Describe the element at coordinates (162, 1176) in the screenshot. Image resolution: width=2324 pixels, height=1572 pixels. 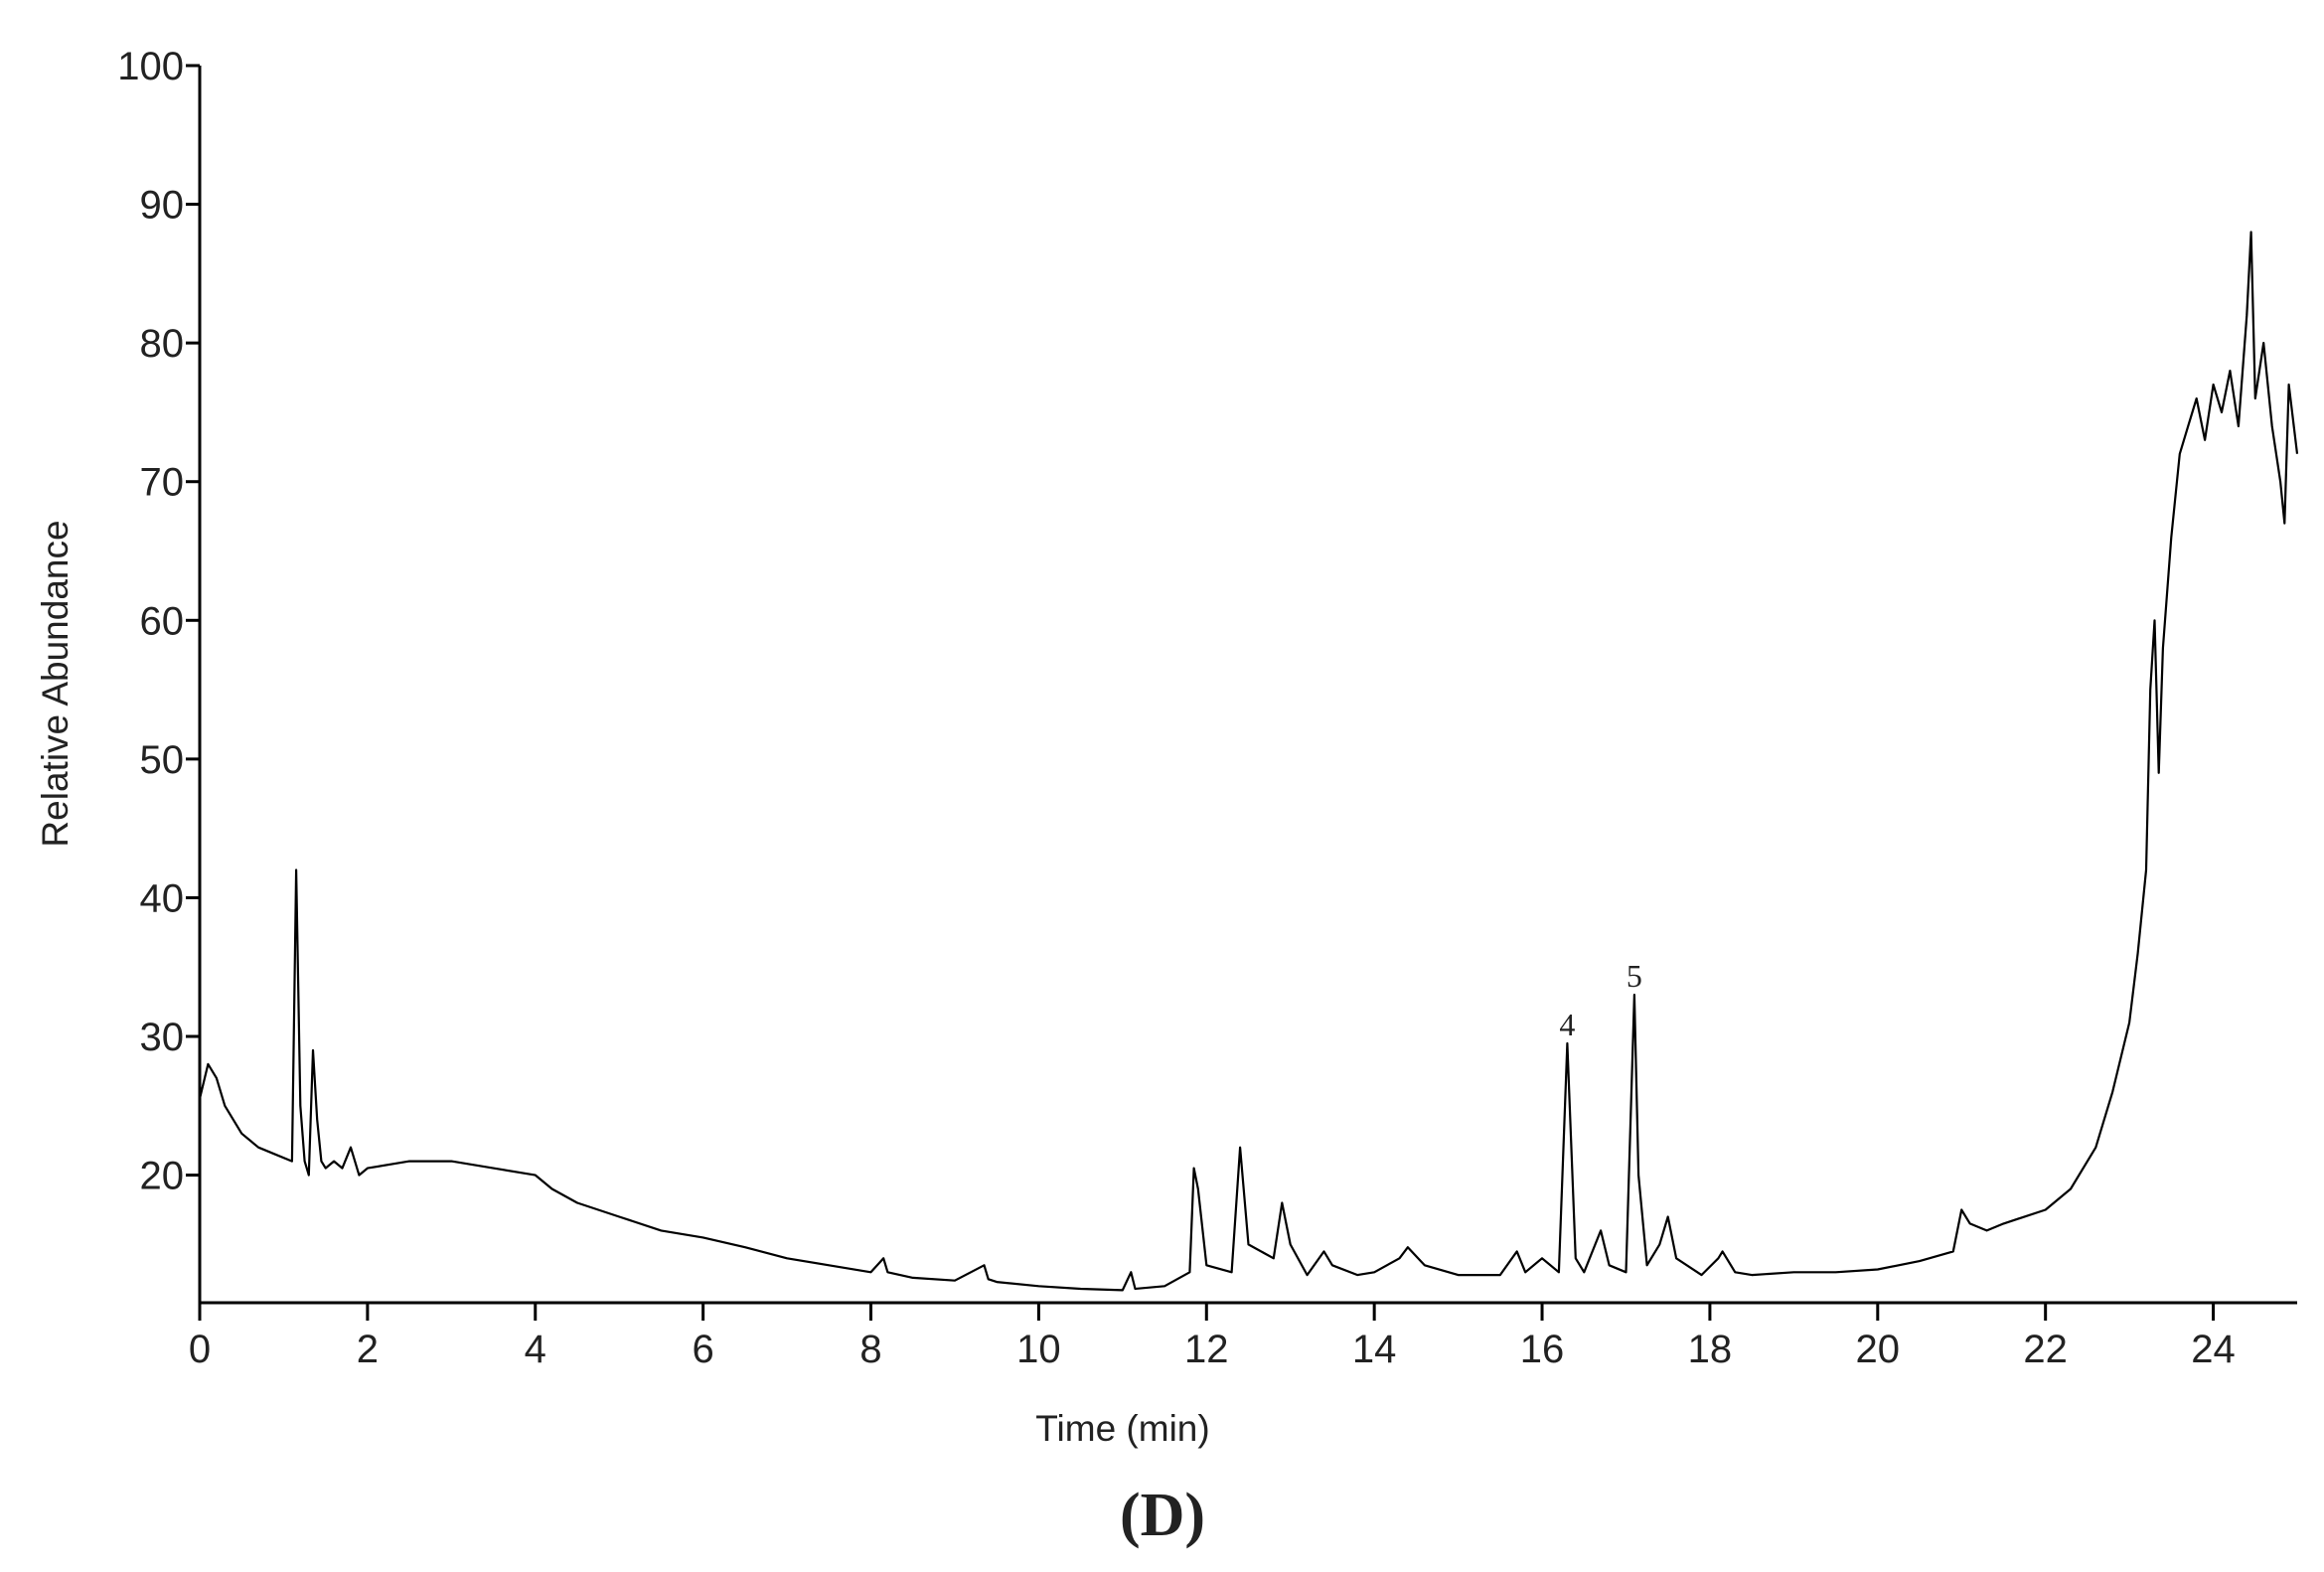
I see `y-tick-label: 20` at that location.